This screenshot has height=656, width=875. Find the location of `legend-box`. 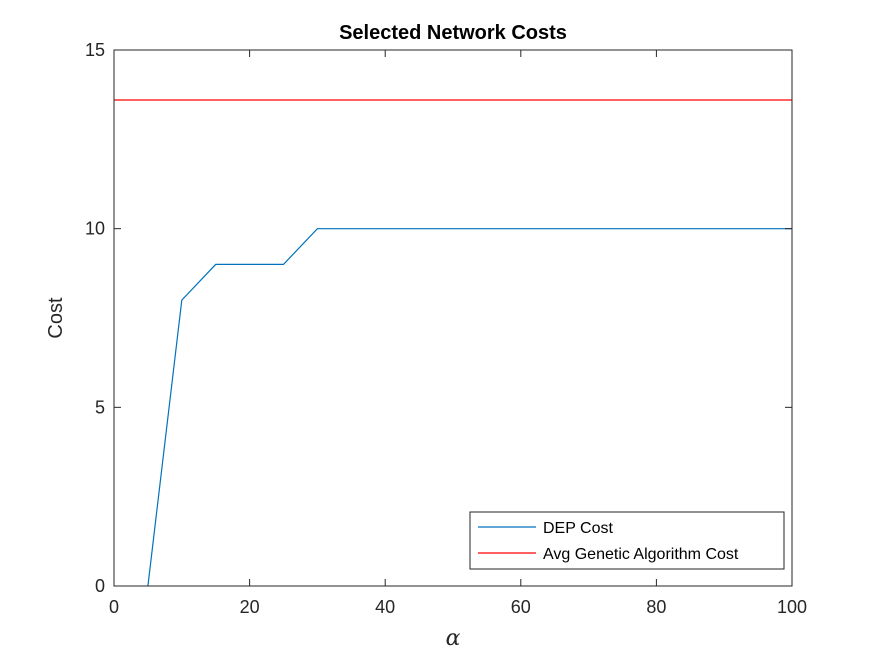

legend-box is located at coordinates (627, 540).